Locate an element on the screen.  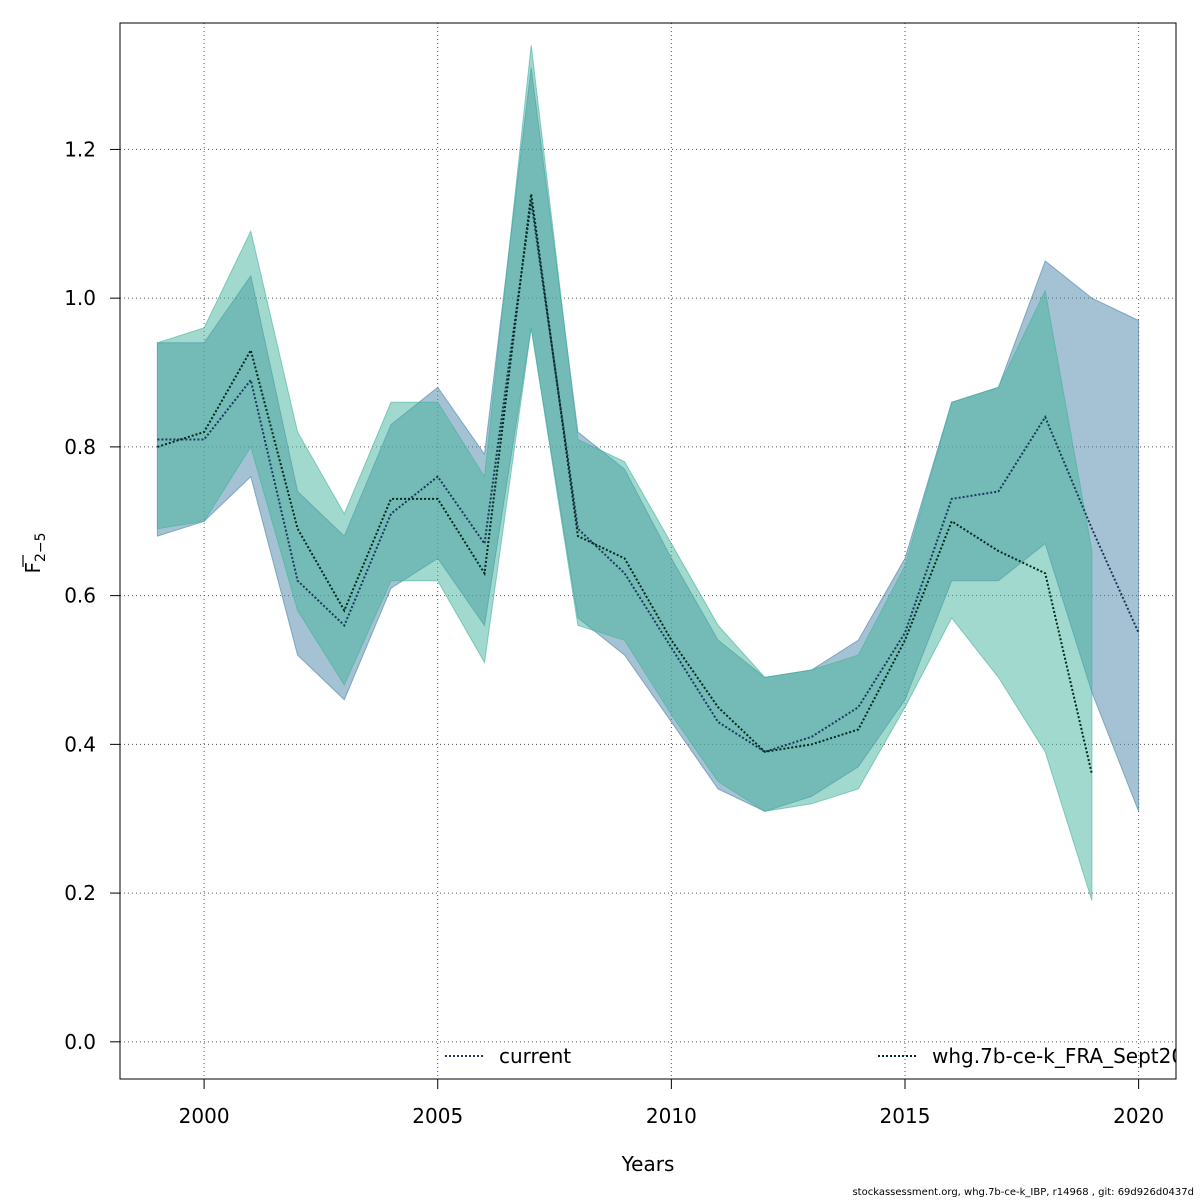
x-tick-label: 2000 is located at coordinates (204, 1116).